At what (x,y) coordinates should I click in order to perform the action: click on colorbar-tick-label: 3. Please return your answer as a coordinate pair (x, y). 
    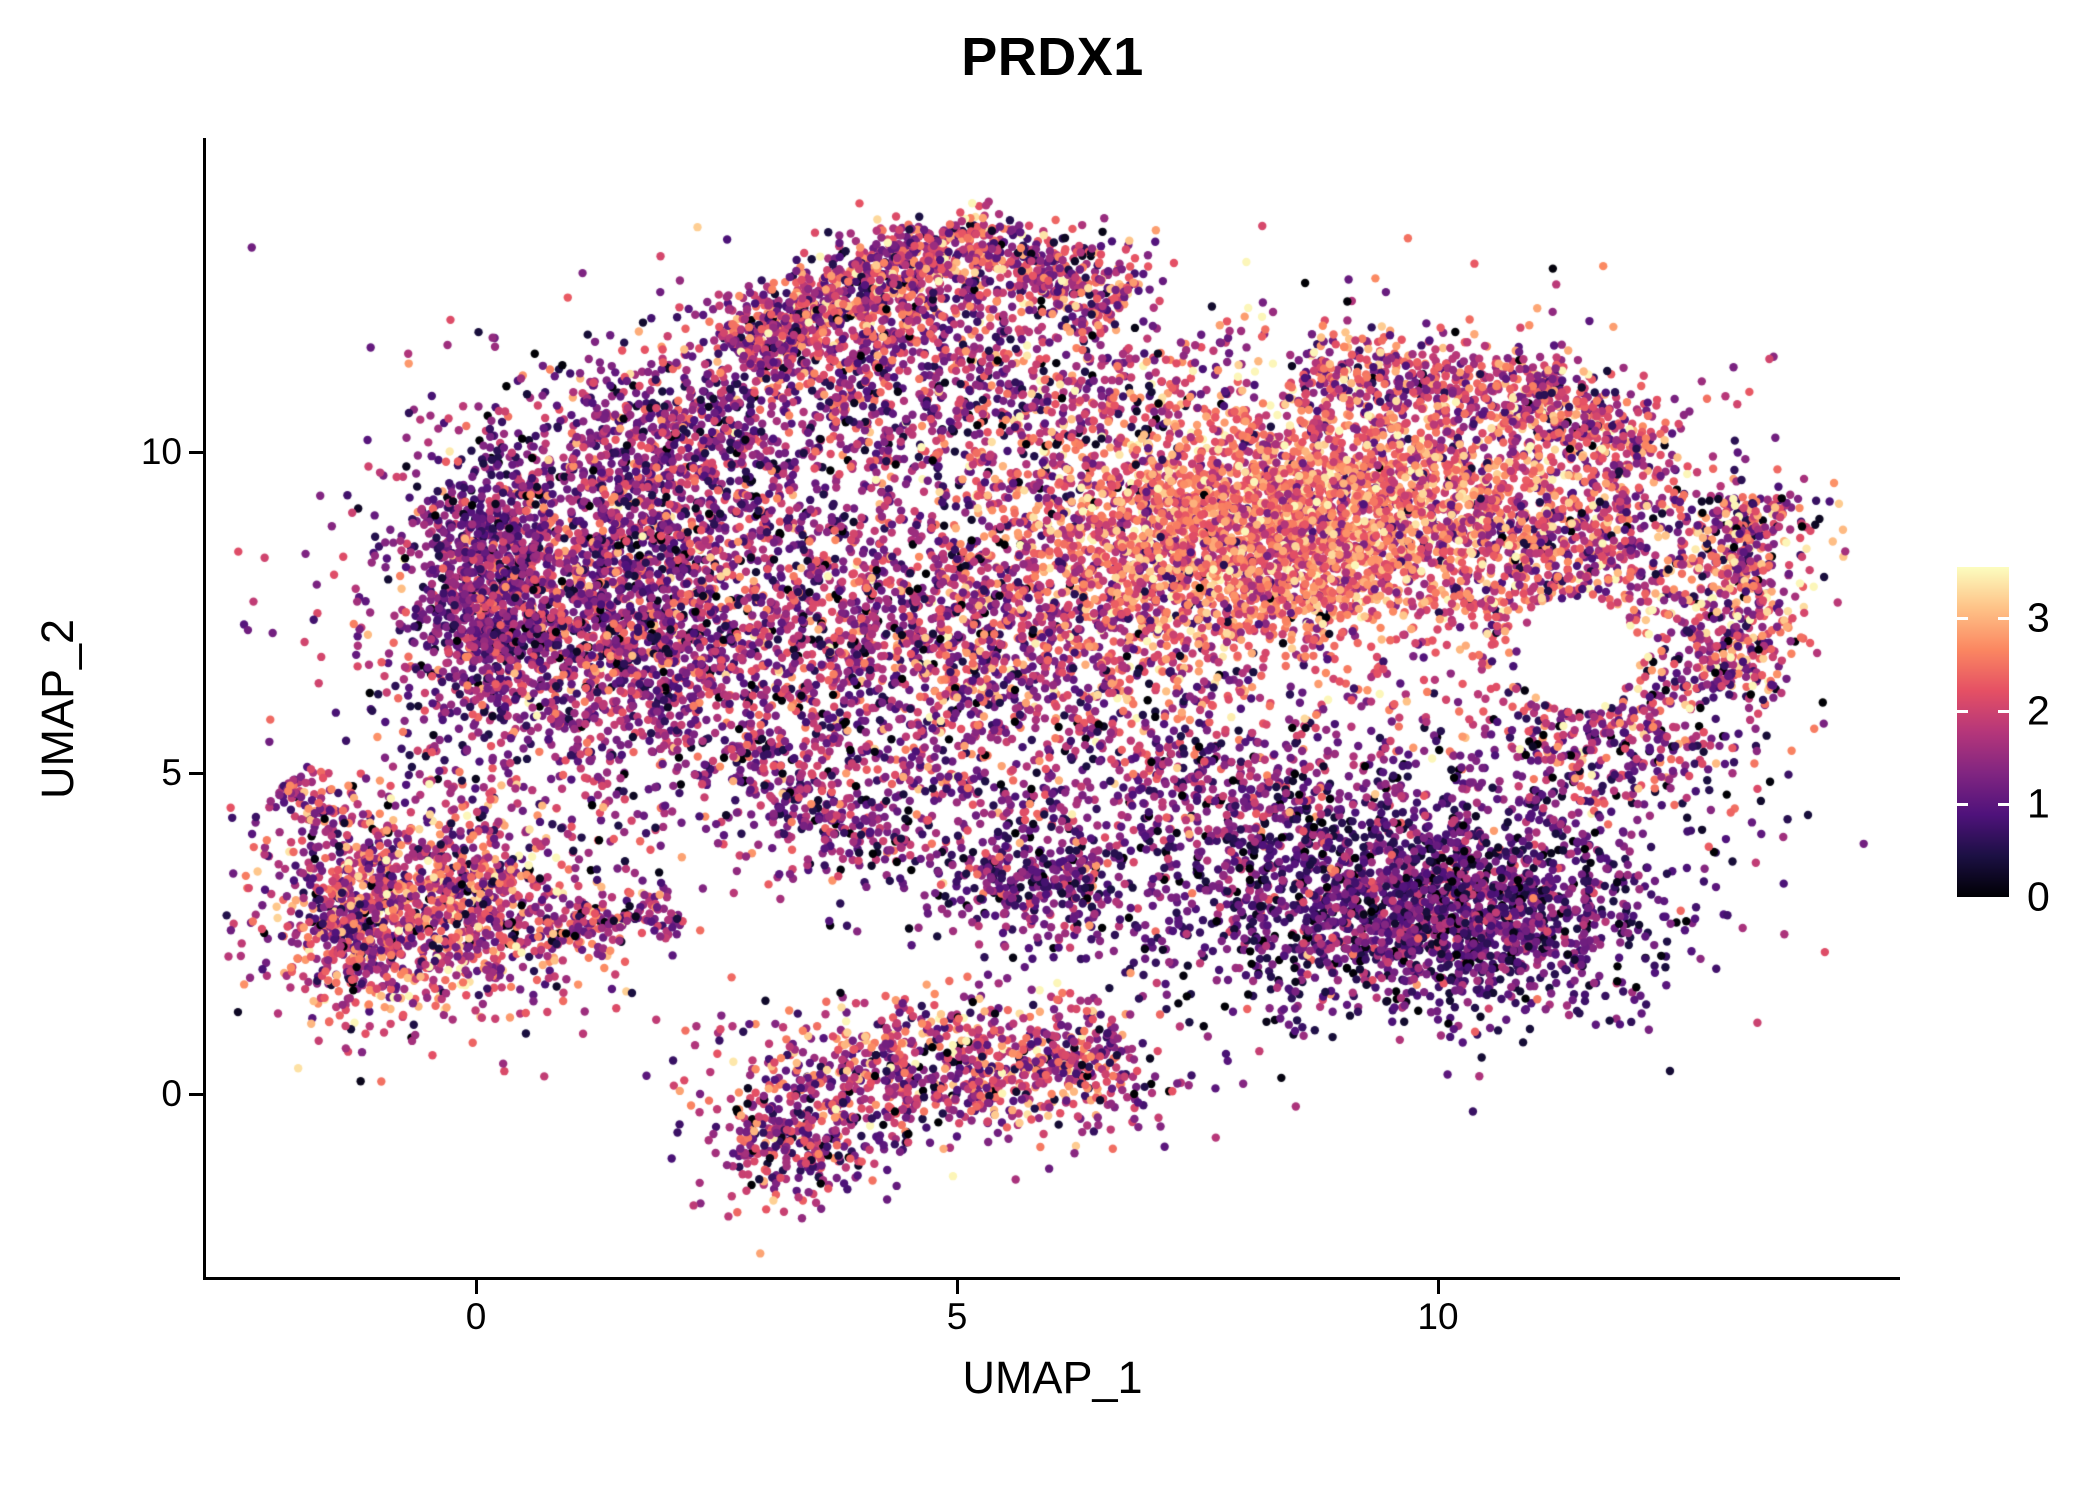
    Looking at the image, I should click on (2038, 617).